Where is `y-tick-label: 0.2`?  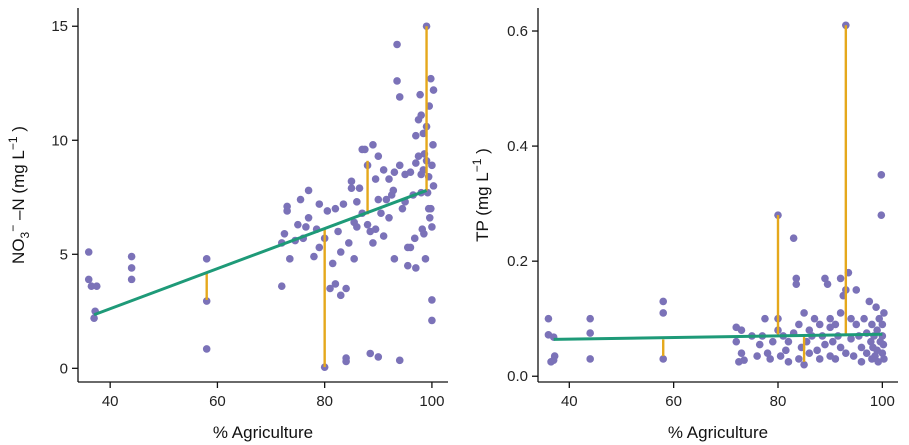
y-tick-label: 0.2 is located at coordinates (517, 261).